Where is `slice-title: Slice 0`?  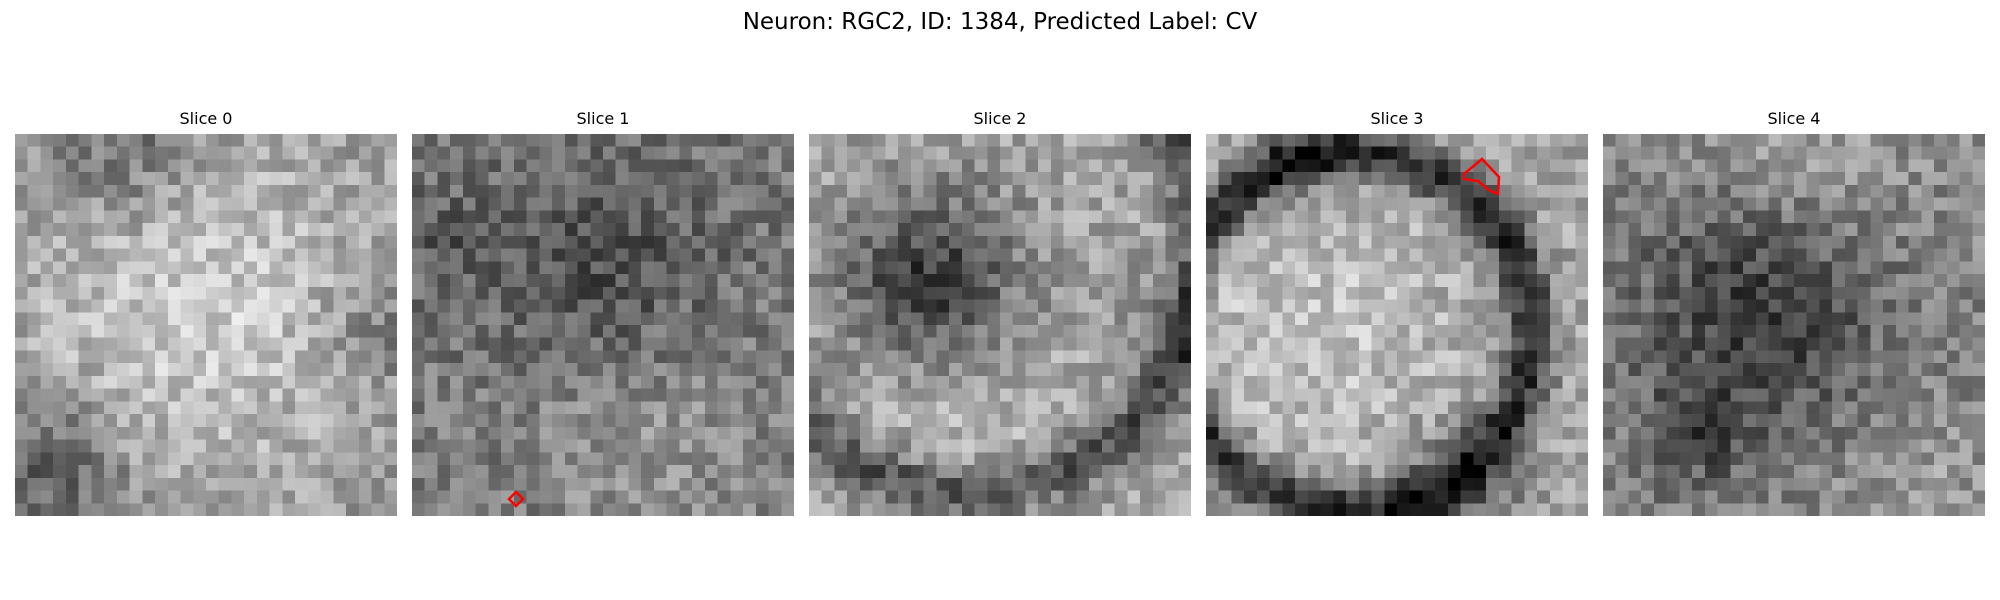
slice-title: Slice 0 is located at coordinates (206, 118).